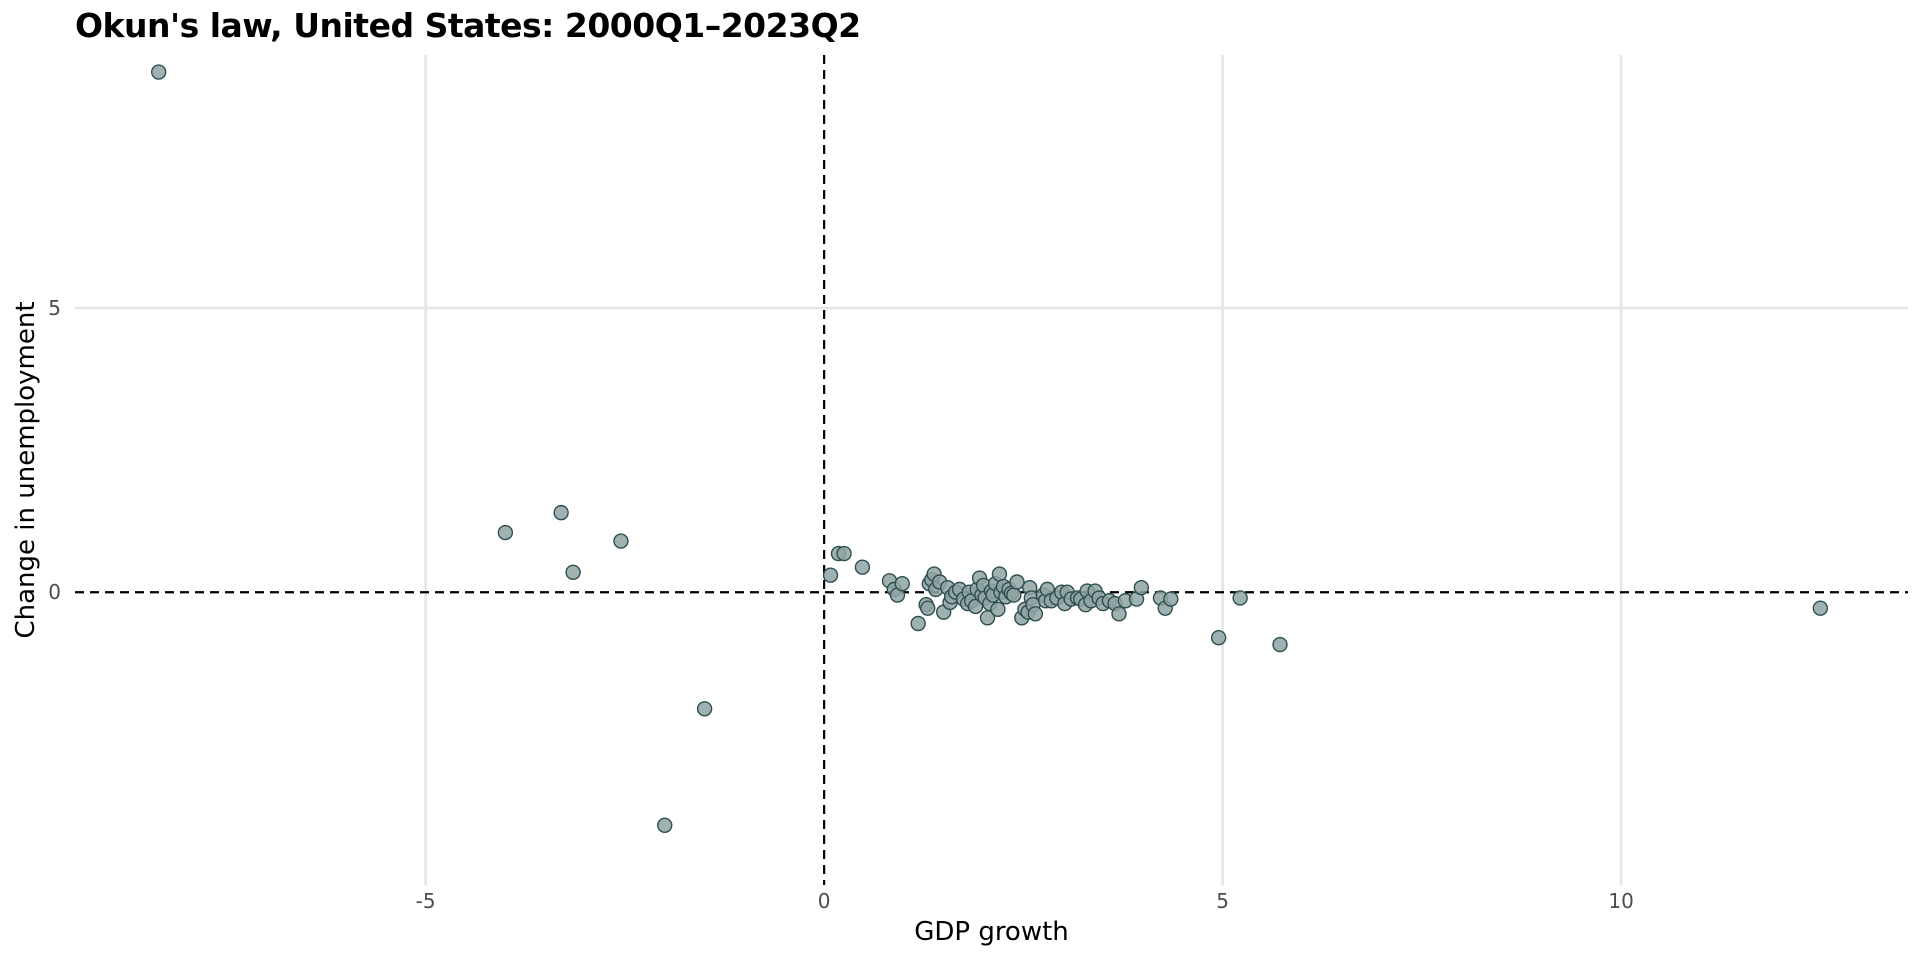  I want to click on x-tick-label: 10, so click(1620, 901).